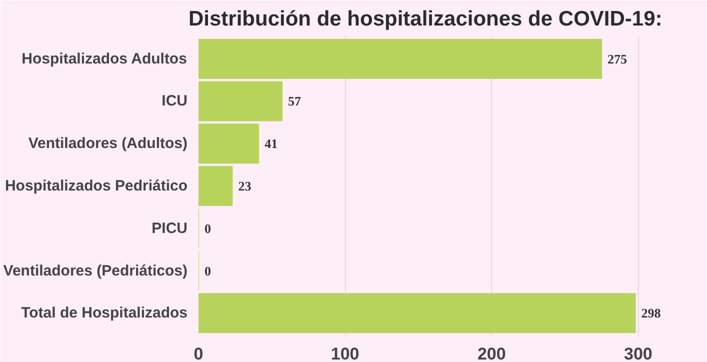  I want to click on y-tick-label: Ventiladores (Pedriáticos), so click(95, 271).